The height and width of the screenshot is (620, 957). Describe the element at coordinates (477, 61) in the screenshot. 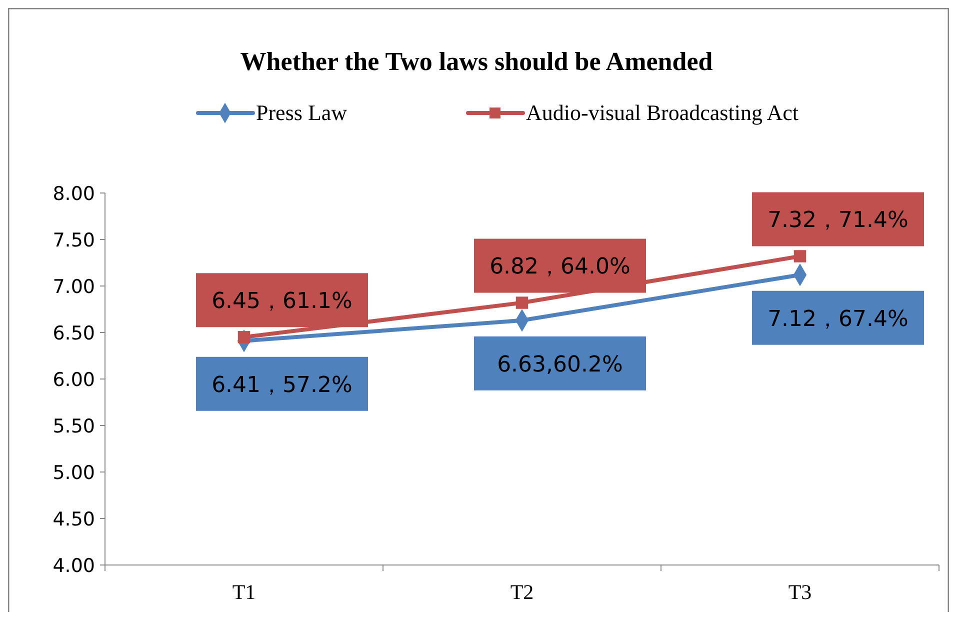

I see `chart-title: Whether the Two laws should be Amended` at that location.